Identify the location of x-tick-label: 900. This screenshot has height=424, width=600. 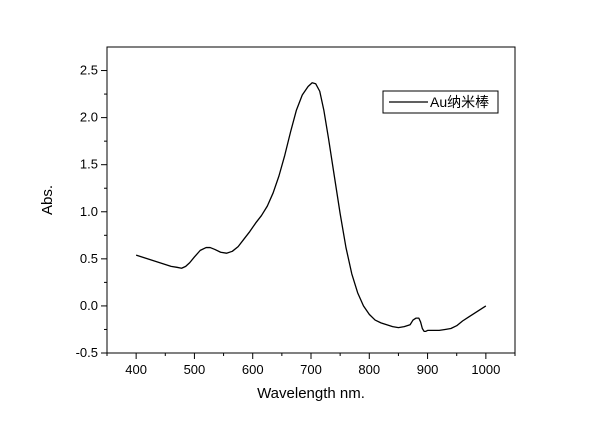
(428, 369).